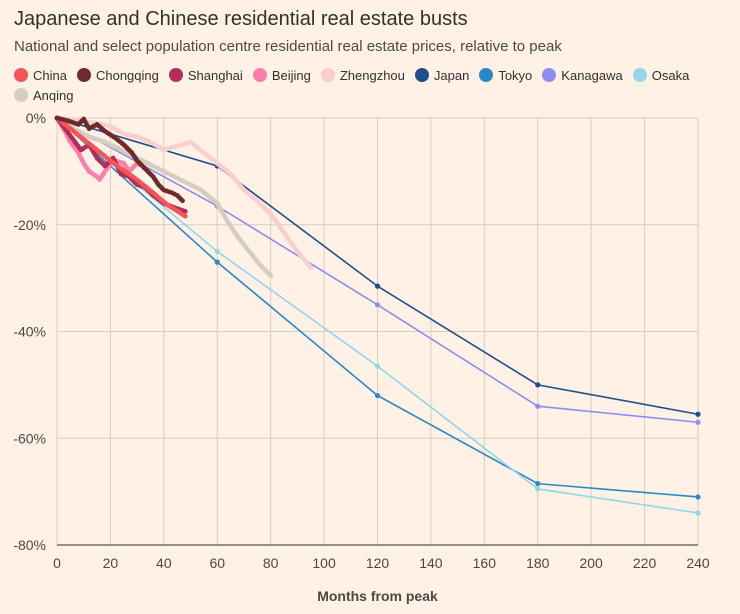 The width and height of the screenshot is (740, 614). What do you see at coordinates (377, 596) in the screenshot?
I see `x-axis-label: Months from peak` at bounding box center [377, 596].